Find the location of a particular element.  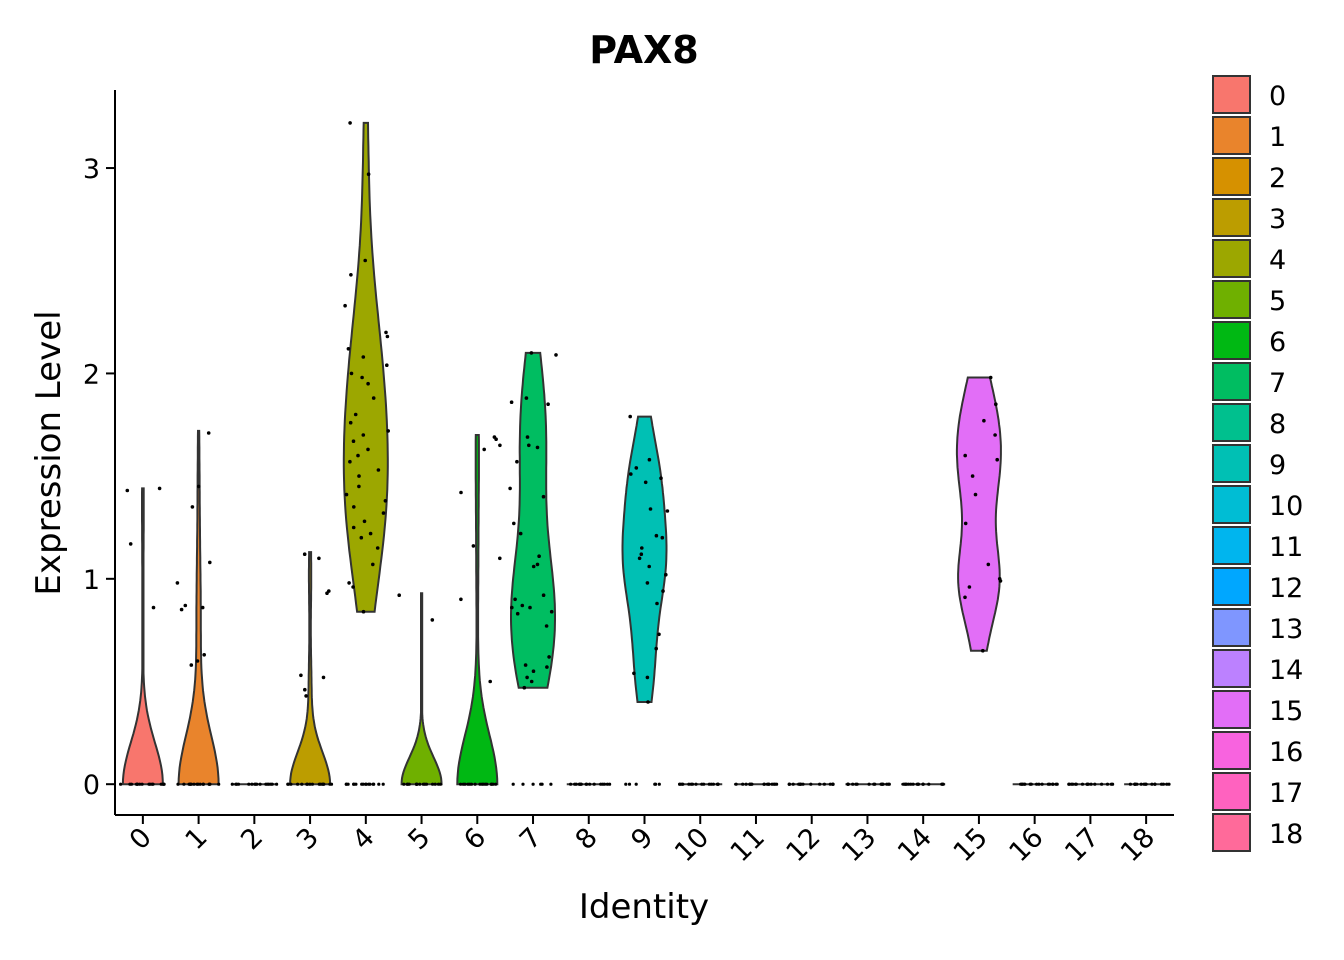

legend-label: 17 is located at coordinates (1286, 793).